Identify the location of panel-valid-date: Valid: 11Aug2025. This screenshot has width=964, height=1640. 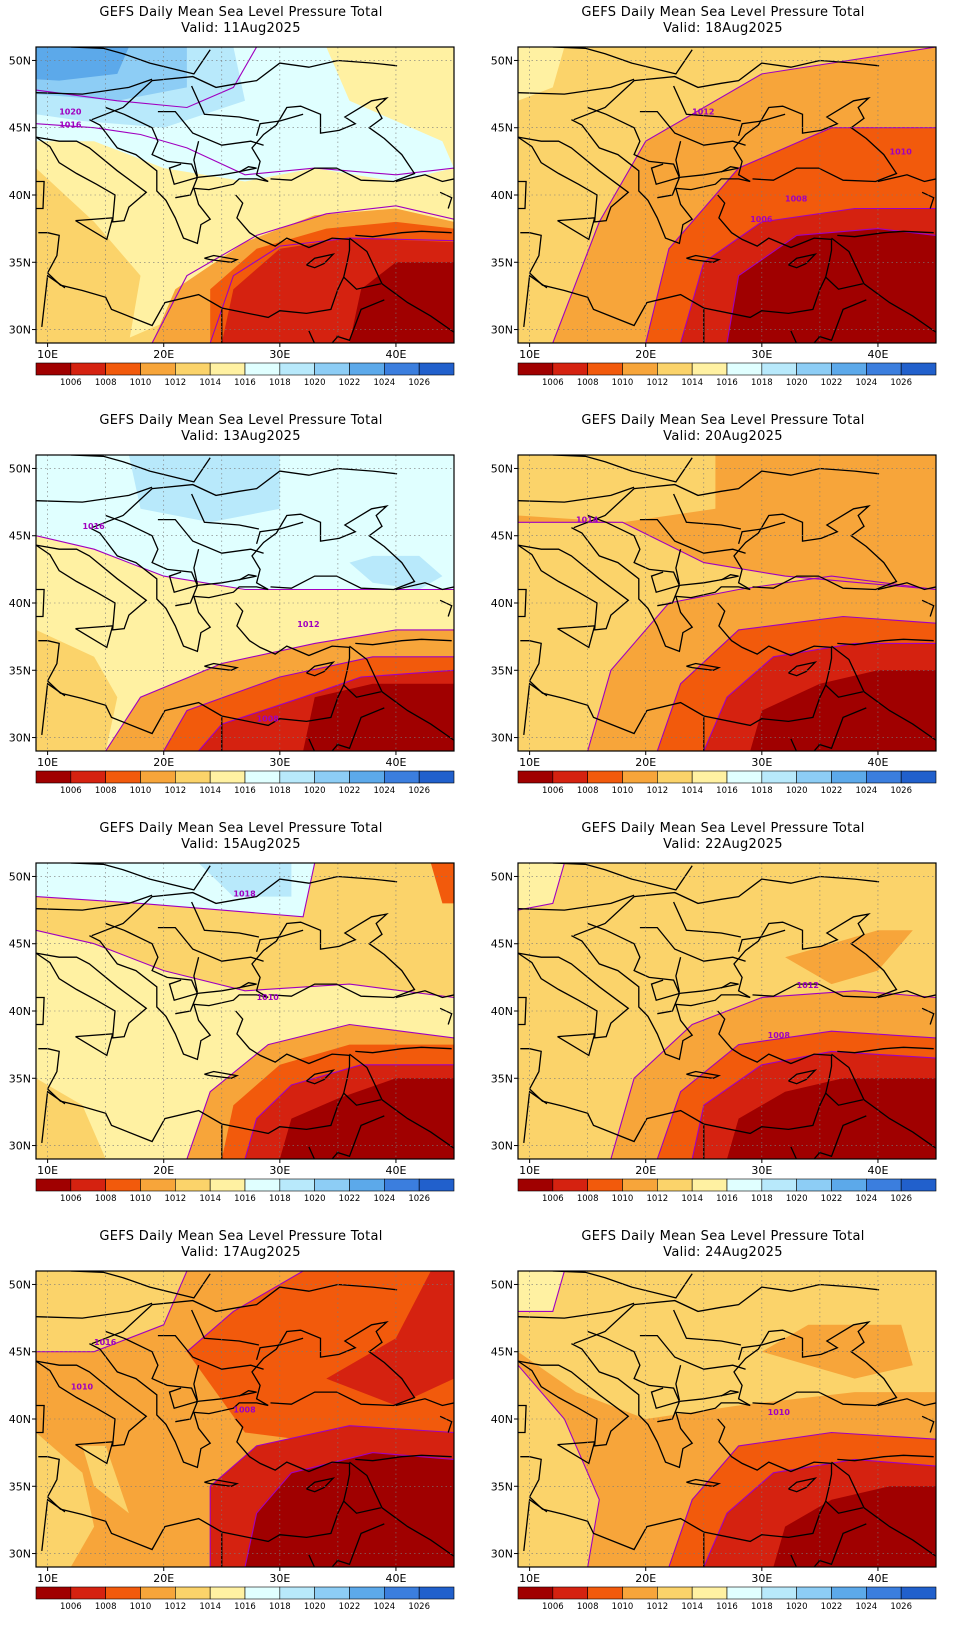
(241, 28).